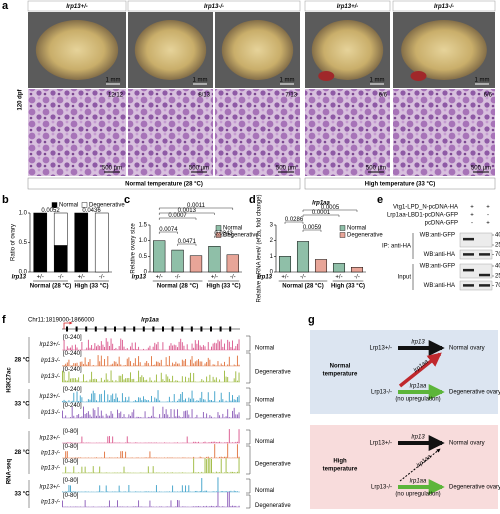 The width and height of the screenshot is (500, 514). I want to click on histology, so click(257, 132).